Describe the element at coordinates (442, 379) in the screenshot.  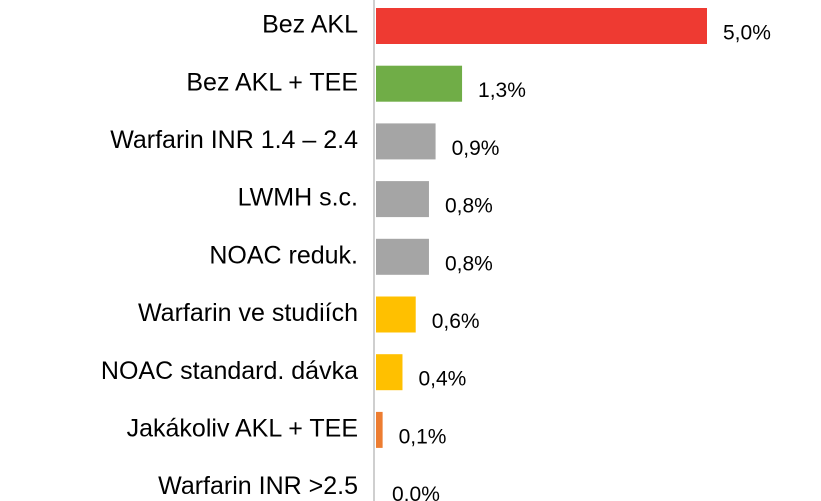
I see `value-label: 0,4%` at that location.